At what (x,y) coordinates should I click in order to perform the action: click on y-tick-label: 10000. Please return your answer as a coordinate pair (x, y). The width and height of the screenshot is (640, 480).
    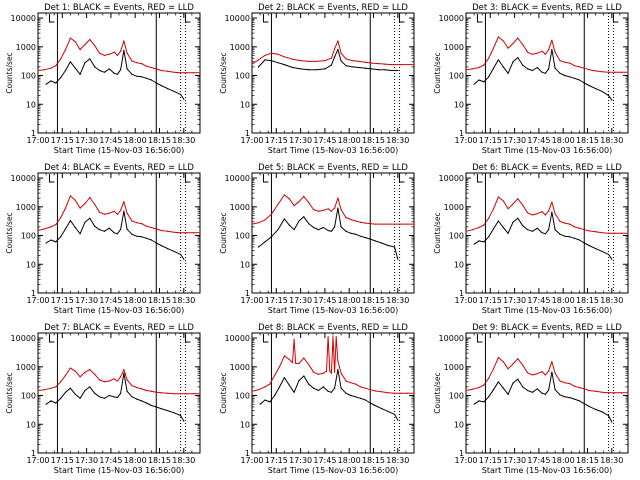
    Looking at the image, I should click on (237, 18).